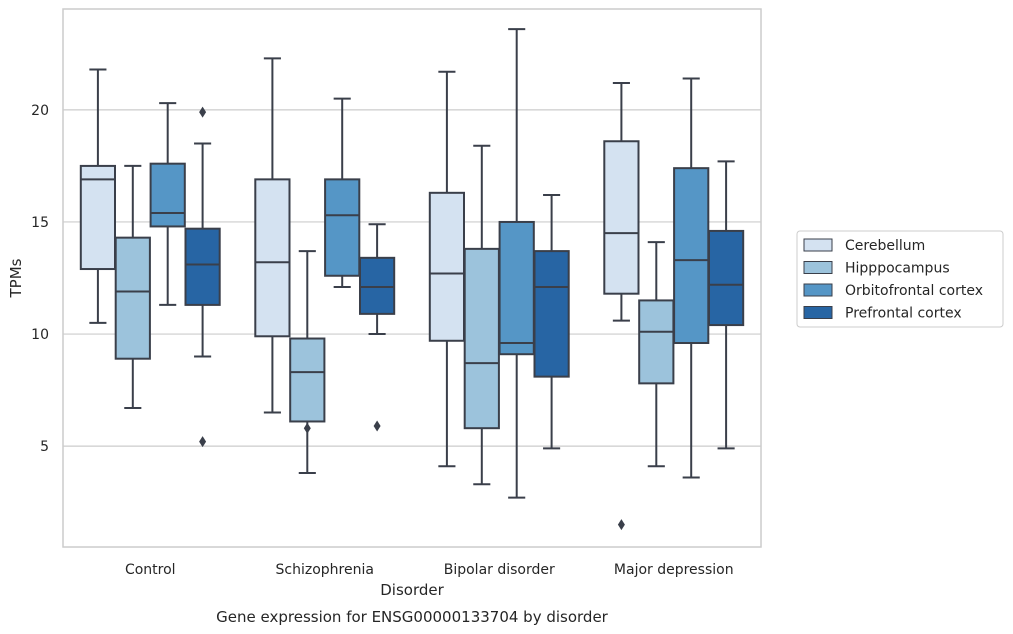  I want to click on legend-frame, so click(900, 279).